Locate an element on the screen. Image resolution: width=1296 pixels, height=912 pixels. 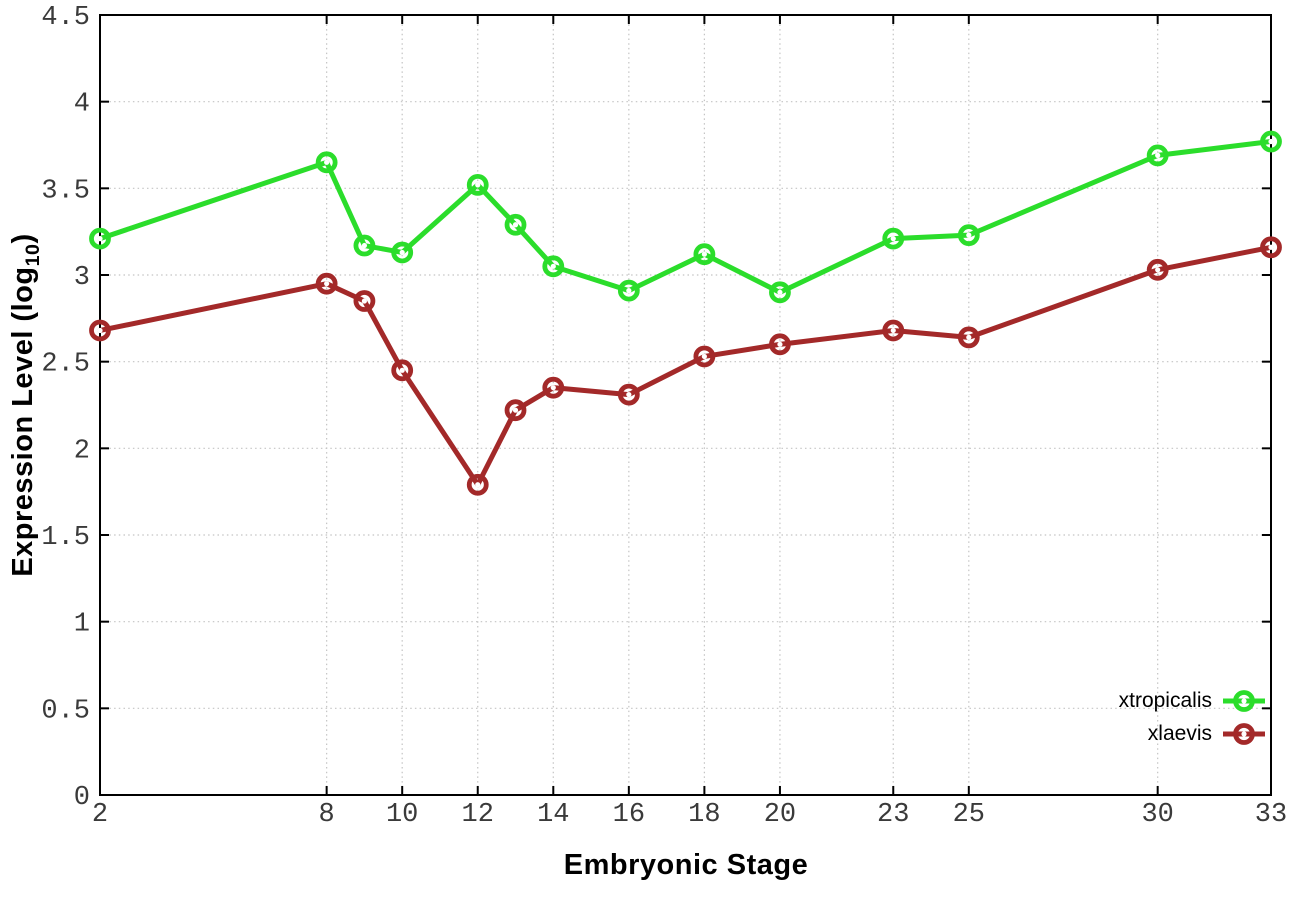
y-tick-label: 1 is located at coordinates (82, 625).